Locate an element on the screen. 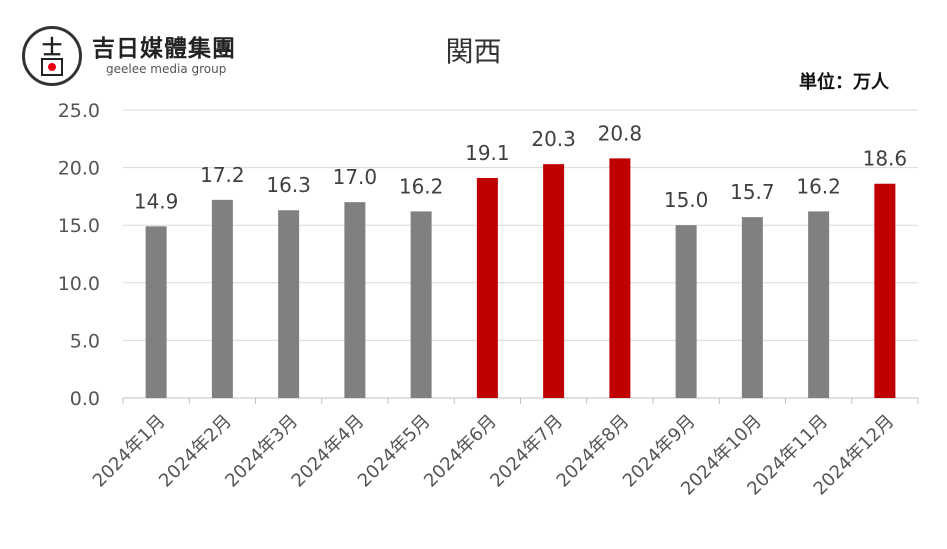  data-label: 20.3 is located at coordinates (553, 139).